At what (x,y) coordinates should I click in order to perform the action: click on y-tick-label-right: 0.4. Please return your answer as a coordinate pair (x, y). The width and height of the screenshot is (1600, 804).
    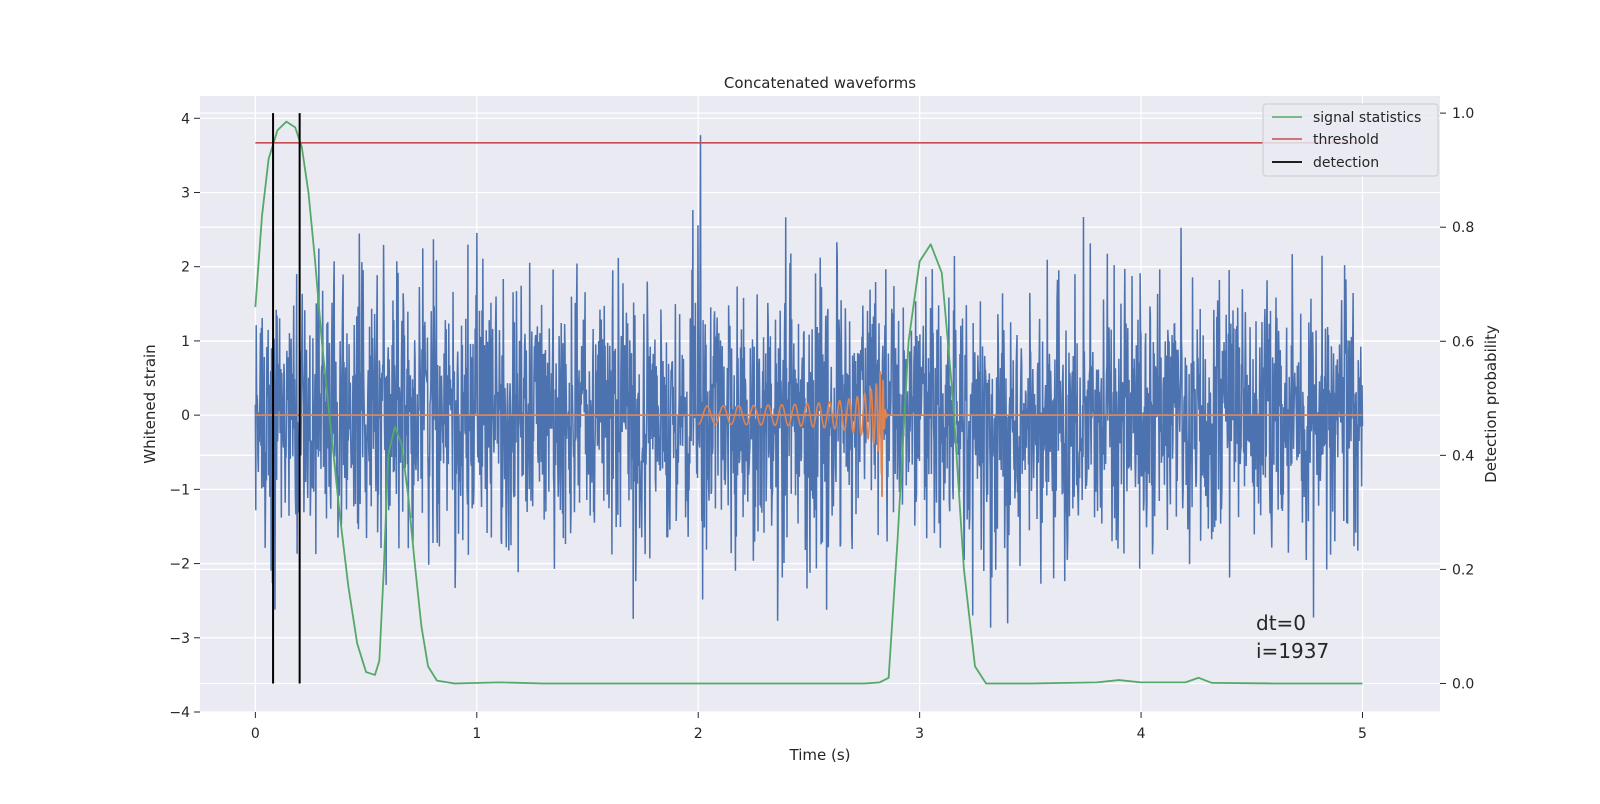
    Looking at the image, I should click on (1463, 456).